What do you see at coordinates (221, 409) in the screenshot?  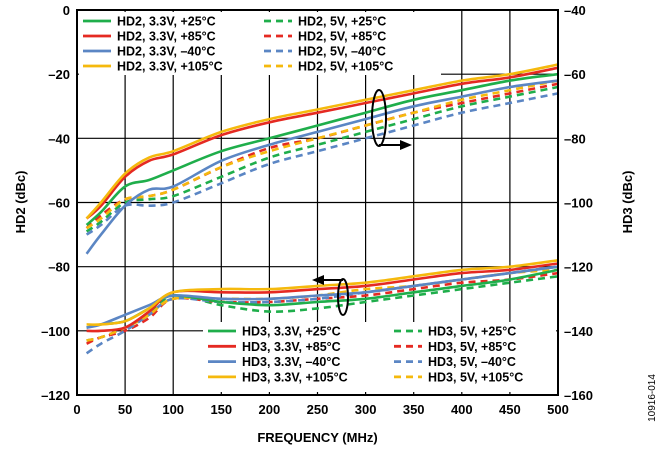 I see `x-tick-label: 150` at bounding box center [221, 409].